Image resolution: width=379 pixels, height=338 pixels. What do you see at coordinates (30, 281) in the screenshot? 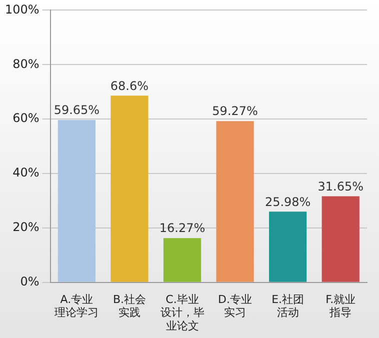
I see `y-tick-label: 0%` at bounding box center [30, 281].